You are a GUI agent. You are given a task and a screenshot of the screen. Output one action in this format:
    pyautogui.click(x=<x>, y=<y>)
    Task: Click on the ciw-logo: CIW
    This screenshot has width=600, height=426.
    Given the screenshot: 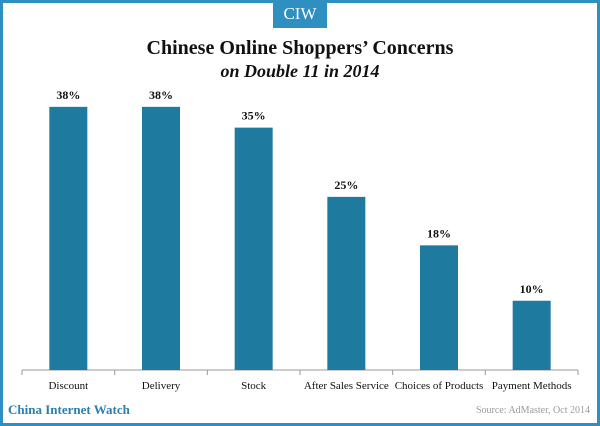 What is the action you would take?
    pyautogui.click(x=300, y=14)
    